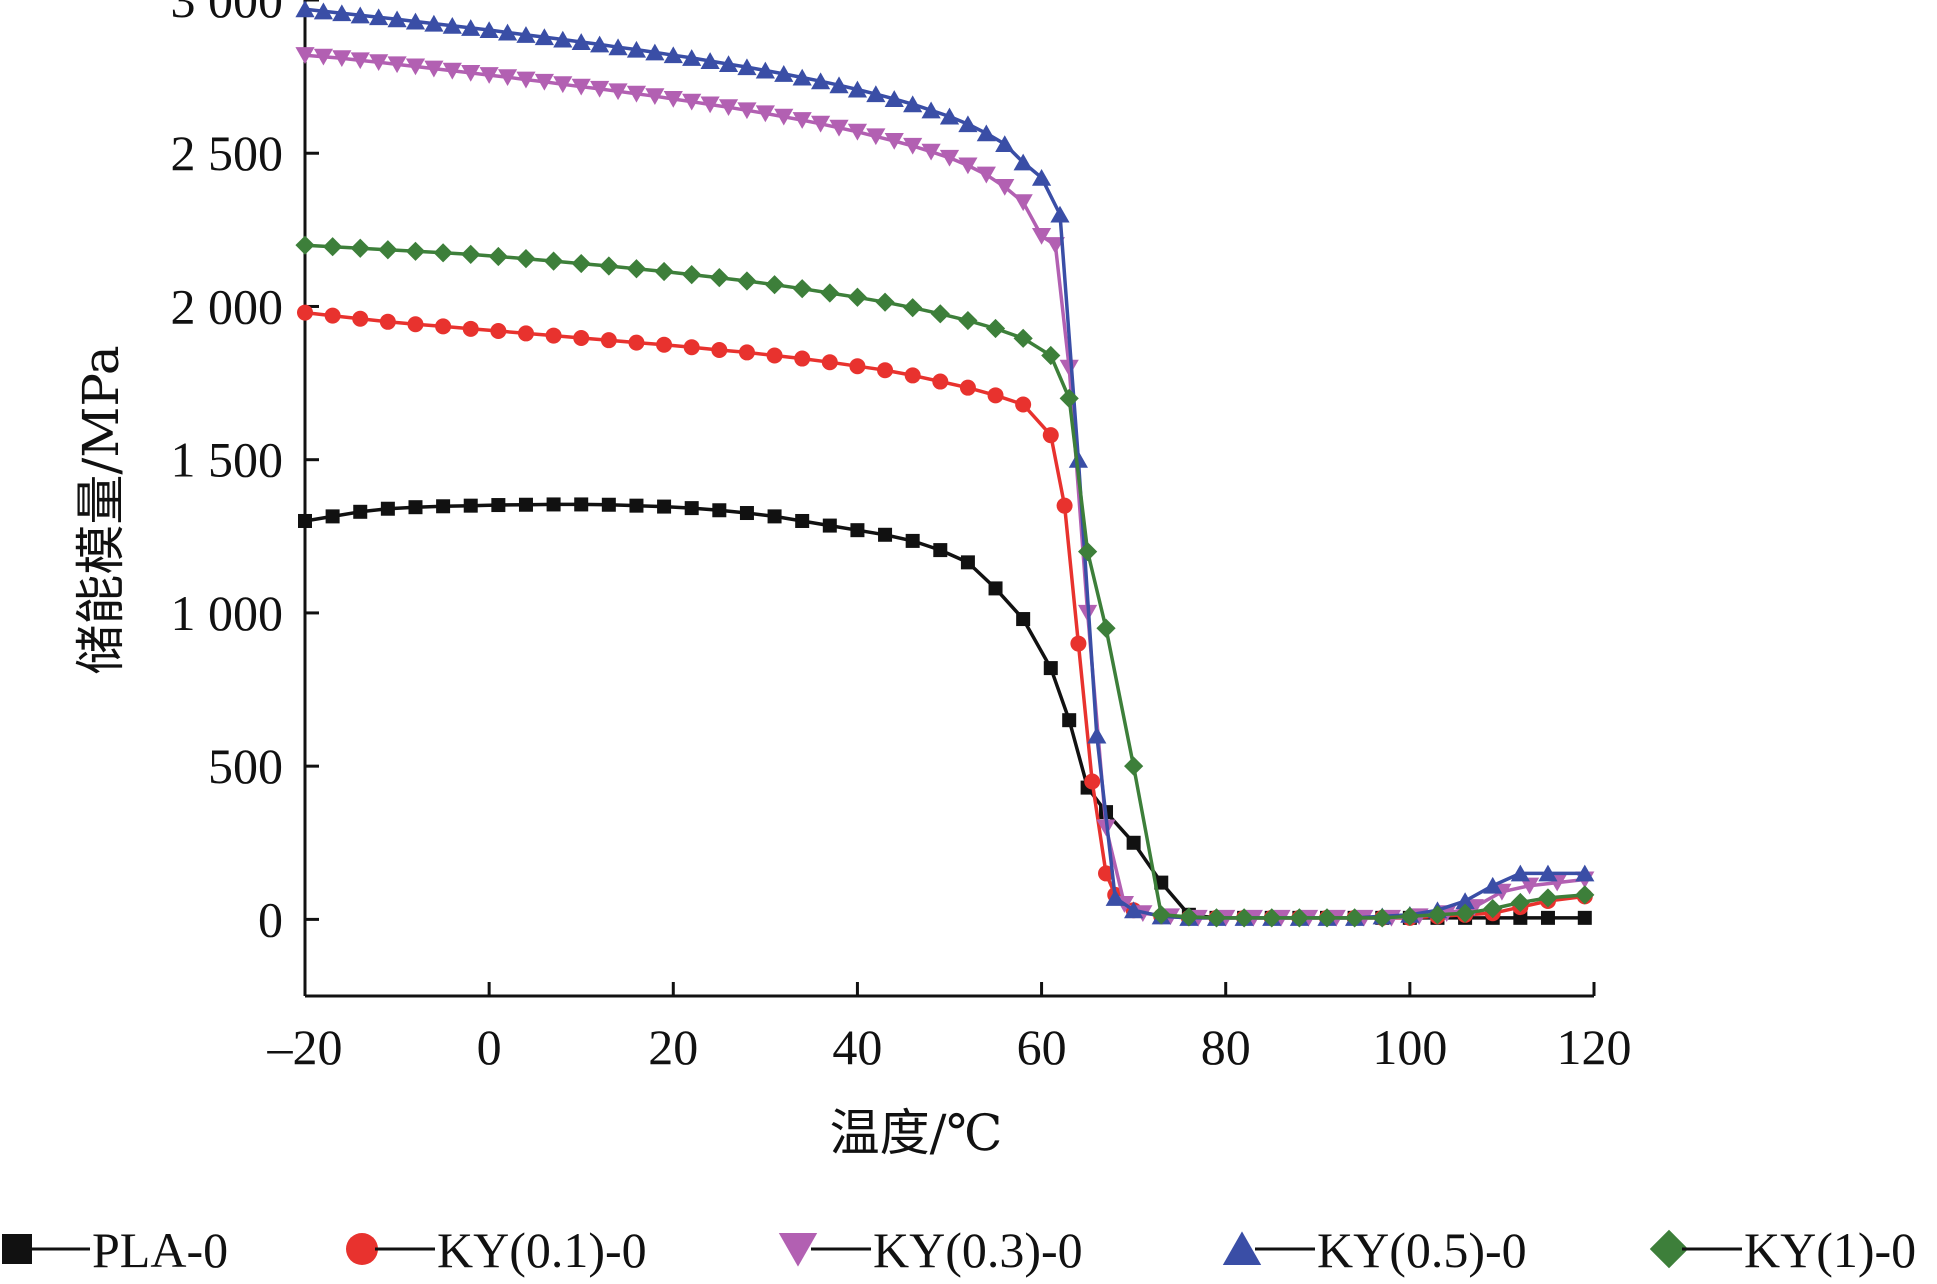 The image size is (1937, 1284). Describe the element at coordinates (227, 613) in the screenshot. I see `y-tick-label: 1 000` at that location.